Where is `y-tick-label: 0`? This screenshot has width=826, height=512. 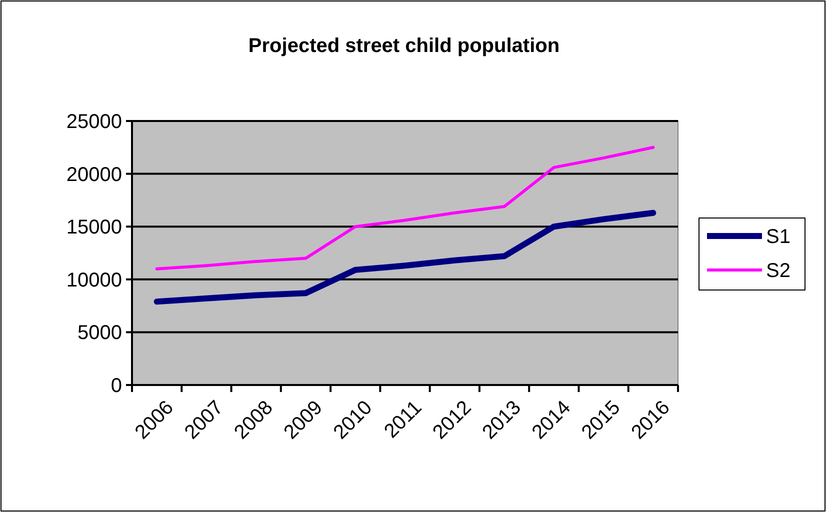 y-tick-label: 0 is located at coordinates (116, 386).